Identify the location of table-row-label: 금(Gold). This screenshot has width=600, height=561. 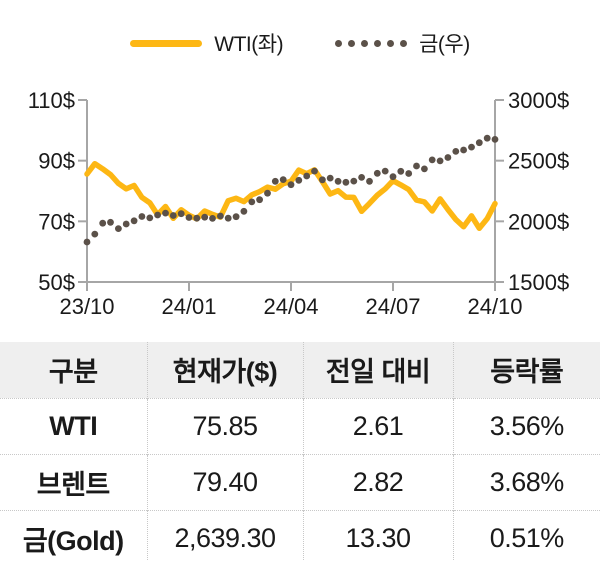
(73, 540).